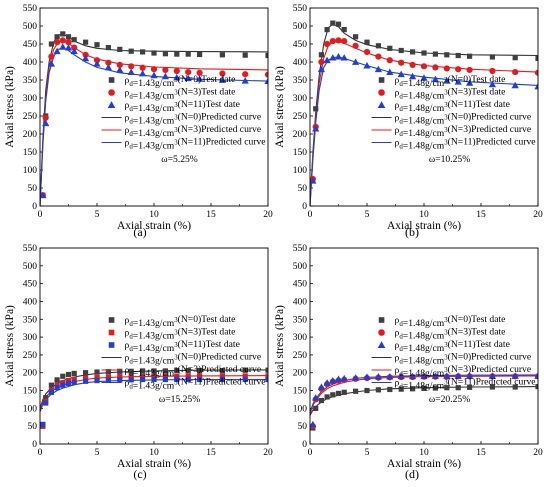  Describe the element at coordinates (465, 384) in the screenshot. I see `legend-label: ρd=1.48g/cm3(N=11)Predicted curve` at that location.